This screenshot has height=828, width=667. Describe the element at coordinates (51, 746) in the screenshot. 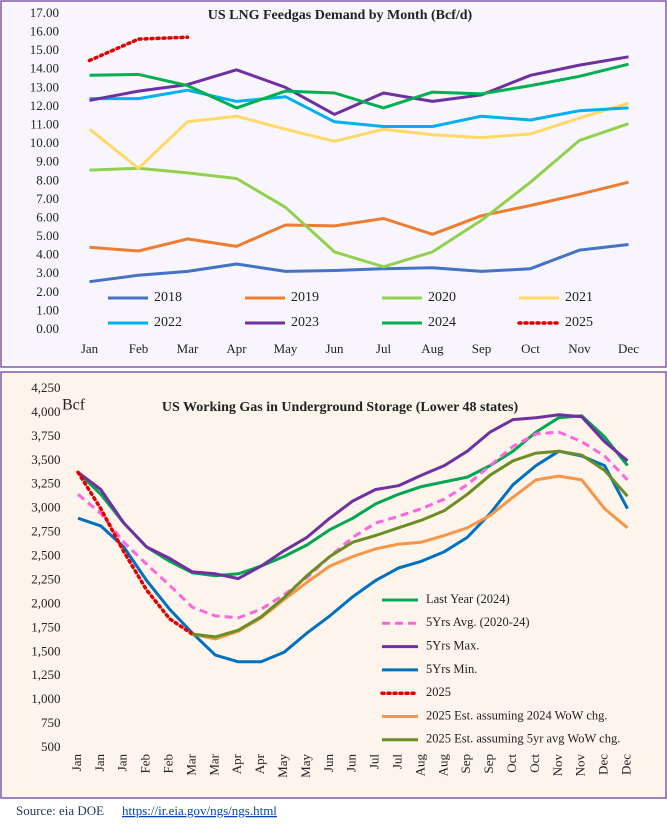

I see `y-tick-label: 500` at that location.